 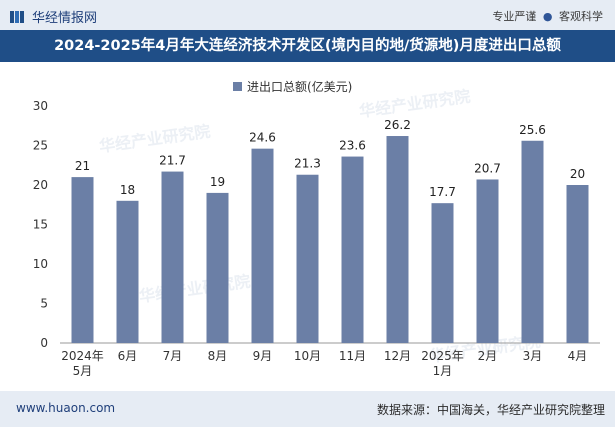 I want to click on x-tick-label: 6月, so click(x=128, y=356).